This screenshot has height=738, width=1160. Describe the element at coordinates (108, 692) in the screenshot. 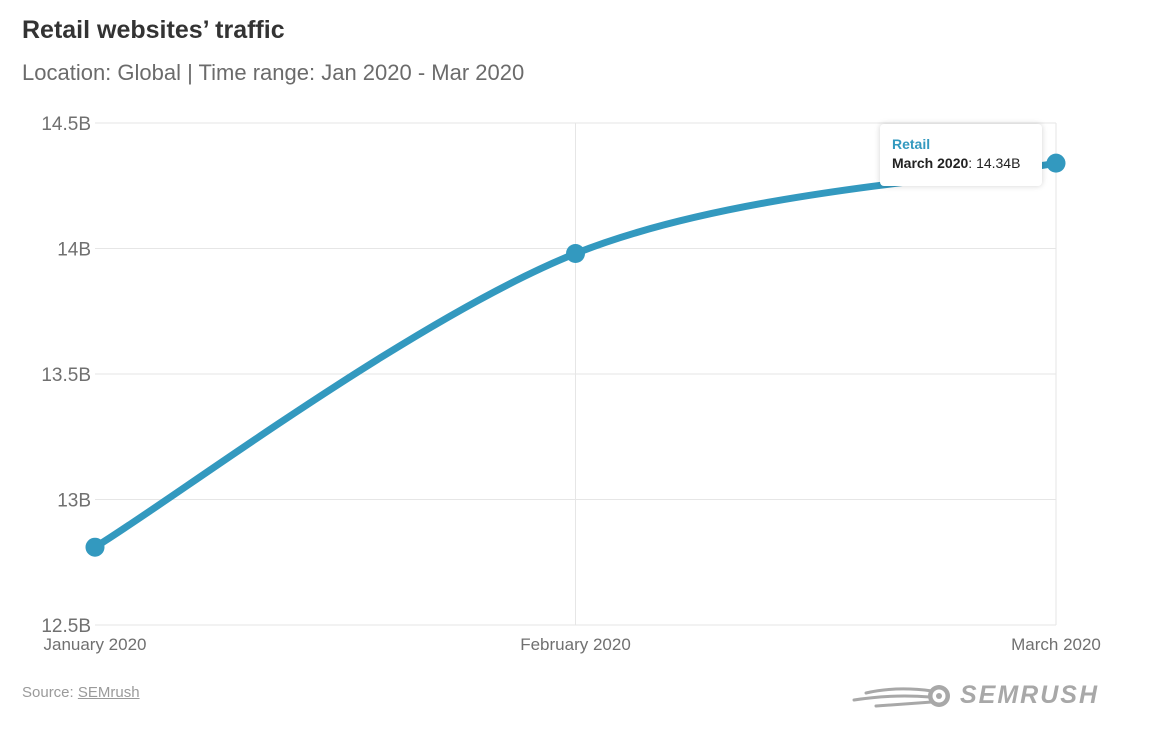

I see `source-link: SEMrush` at that location.